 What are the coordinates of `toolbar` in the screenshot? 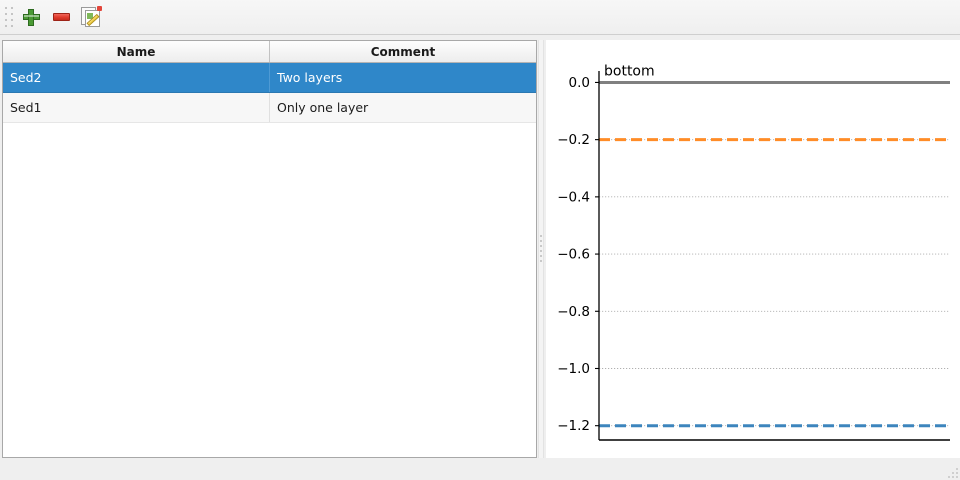 It's located at (480, 17).